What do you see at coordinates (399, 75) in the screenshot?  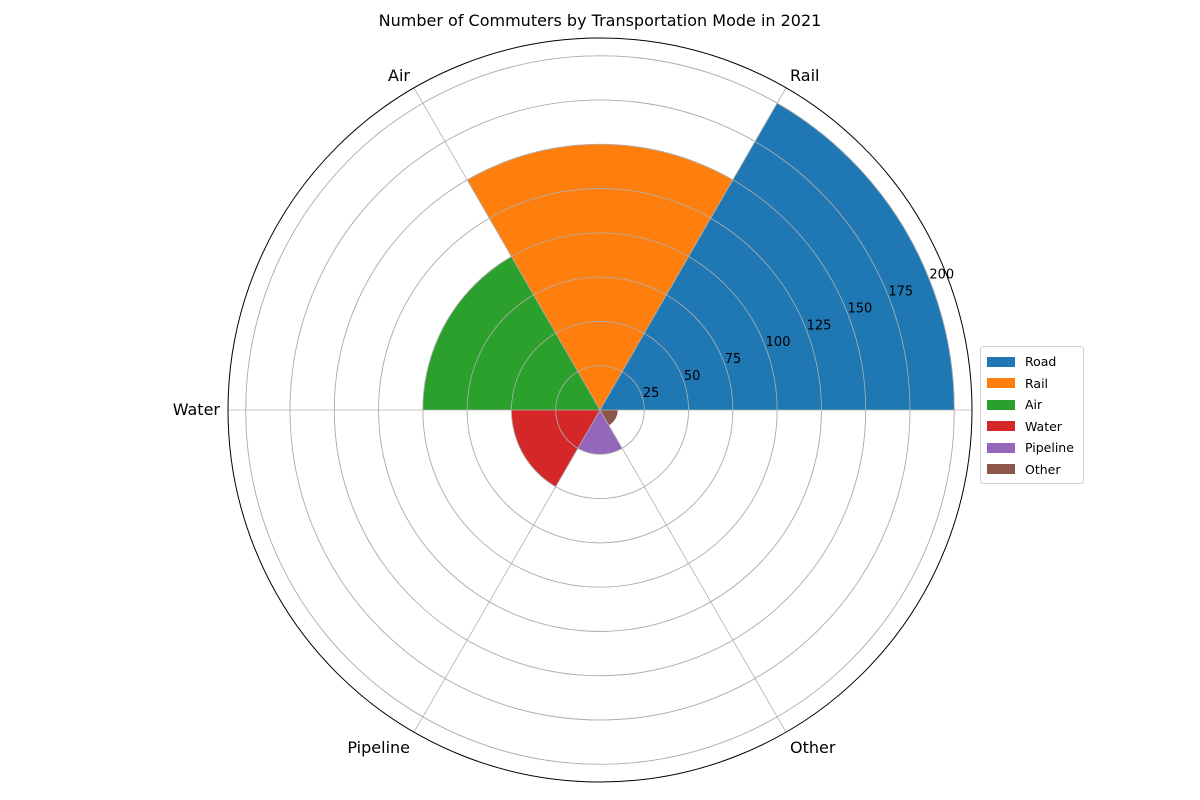 I see `category-label-air: Air` at bounding box center [399, 75].